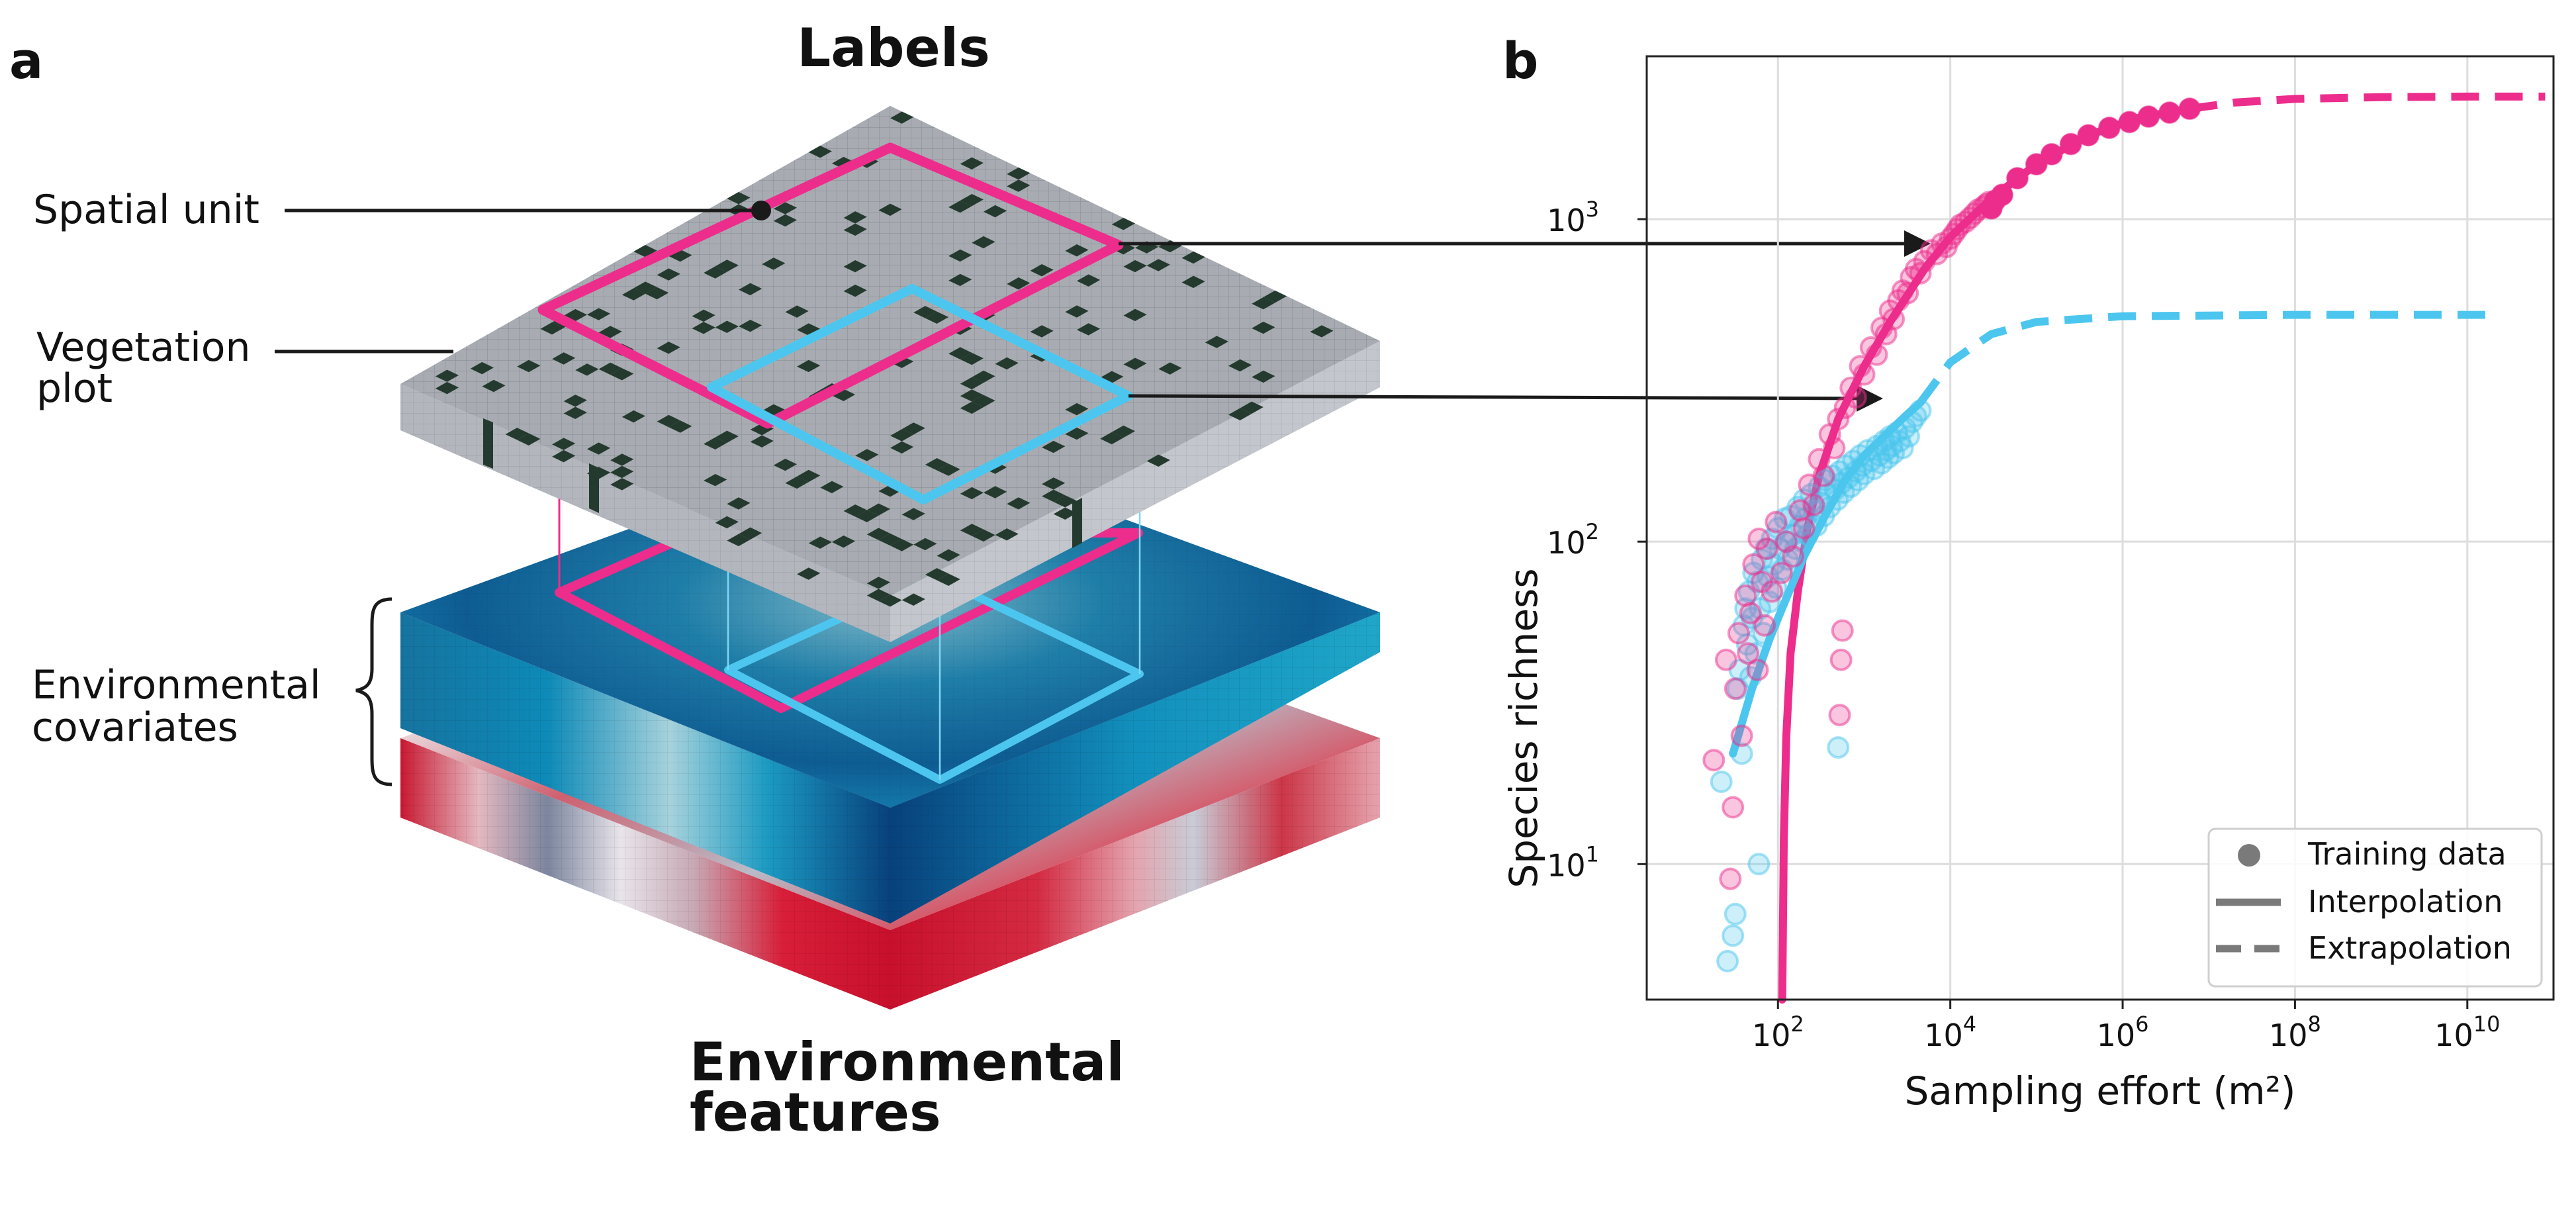 The width and height of the screenshot is (2576, 1226). What do you see at coordinates (917, 1087) in the screenshot?
I see `features-heading: Environmental features` at bounding box center [917, 1087].